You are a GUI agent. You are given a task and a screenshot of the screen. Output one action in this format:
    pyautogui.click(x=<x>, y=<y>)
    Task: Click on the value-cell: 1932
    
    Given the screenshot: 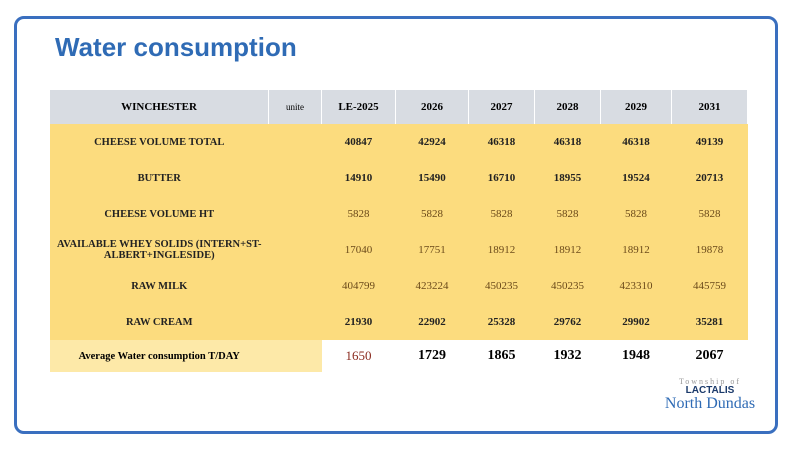 What is the action you would take?
    pyautogui.click(x=567, y=356)
    